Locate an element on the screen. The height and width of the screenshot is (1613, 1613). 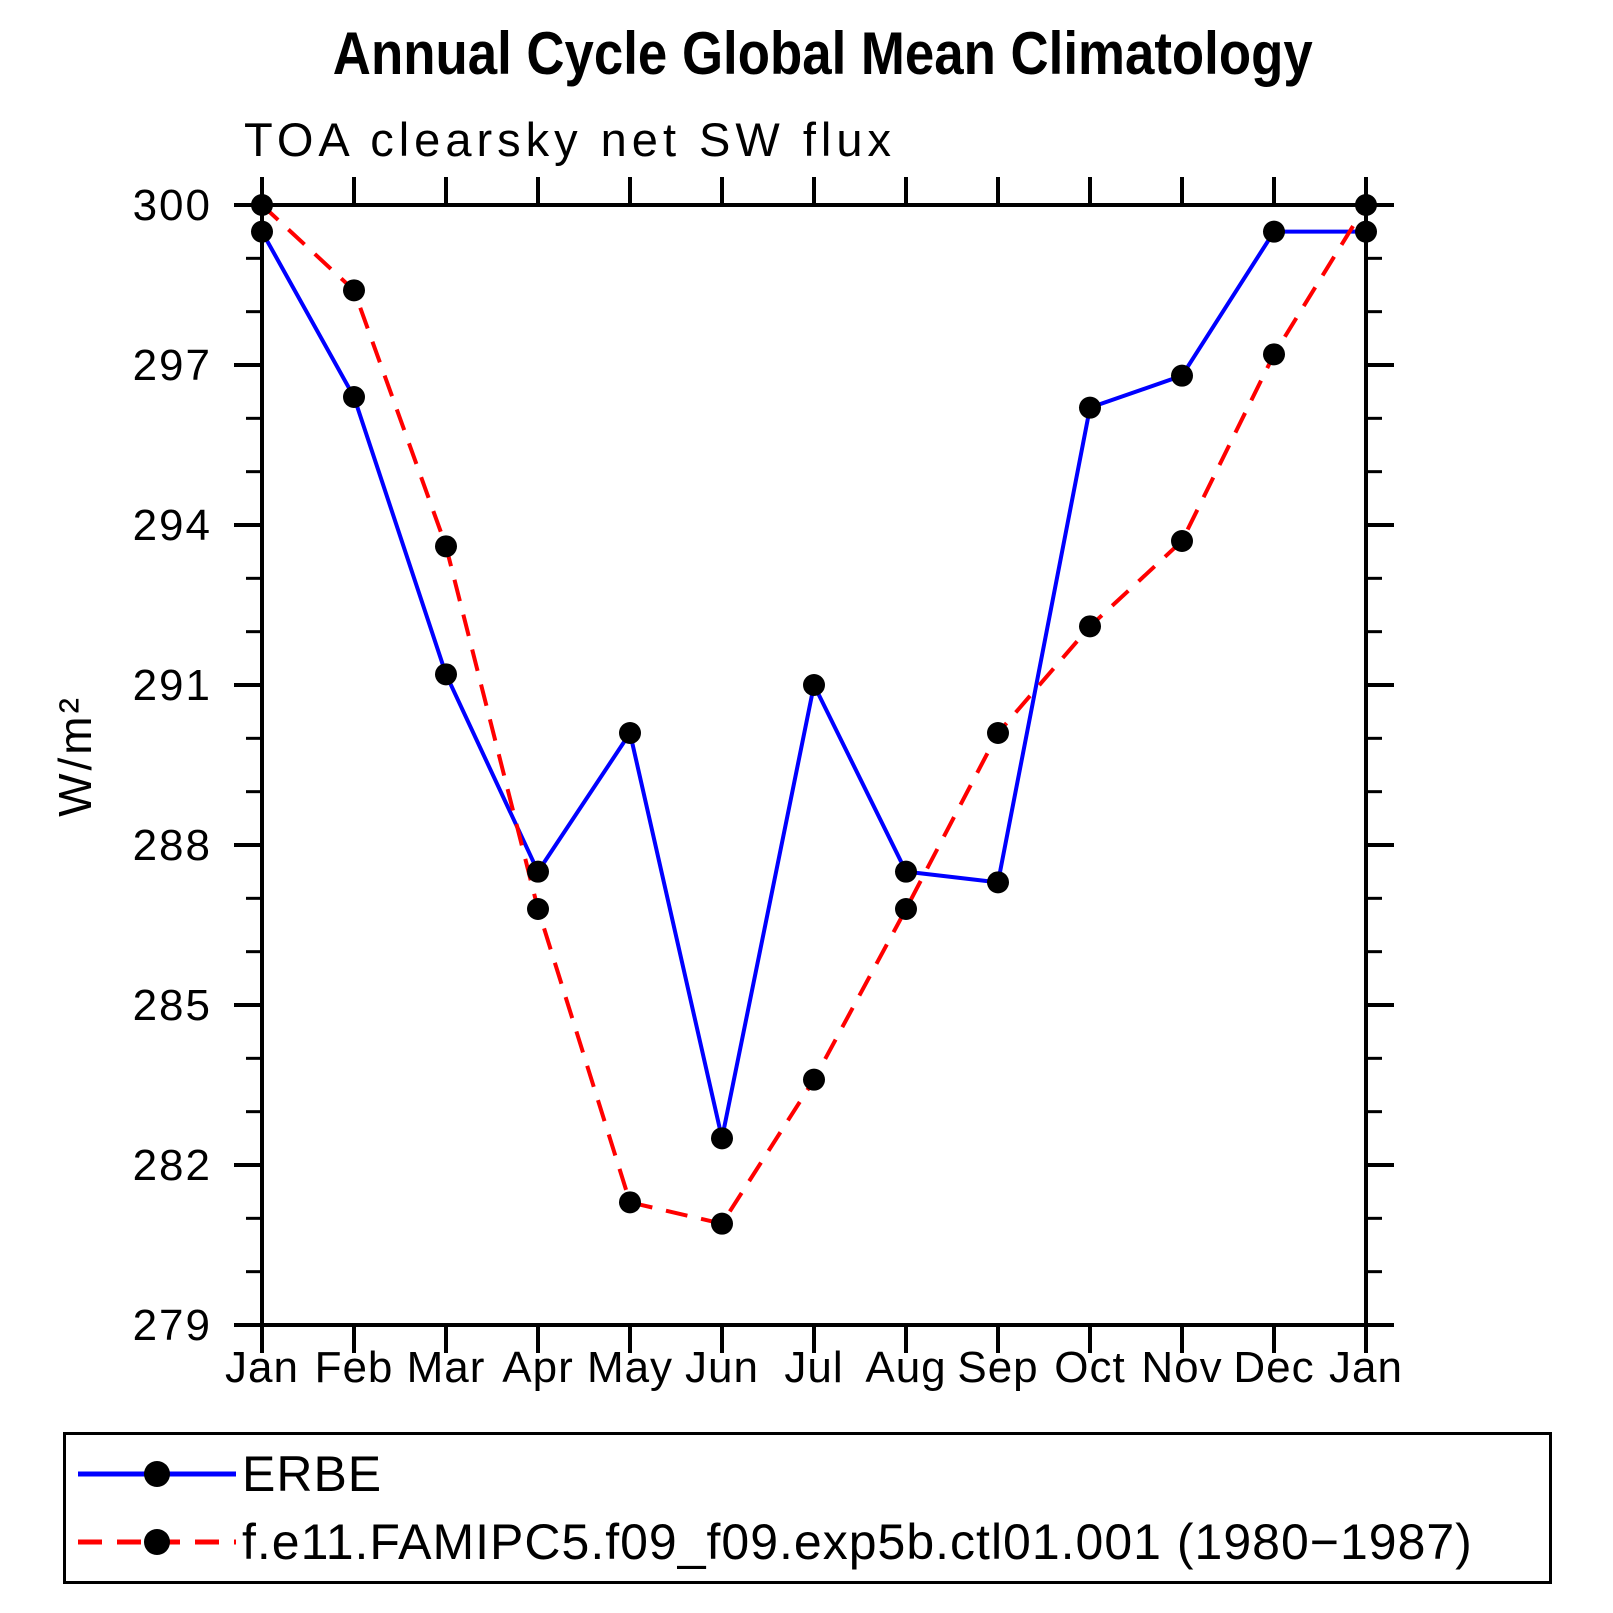
x-tick-label: Jul is located at coordinates (813, 1367).